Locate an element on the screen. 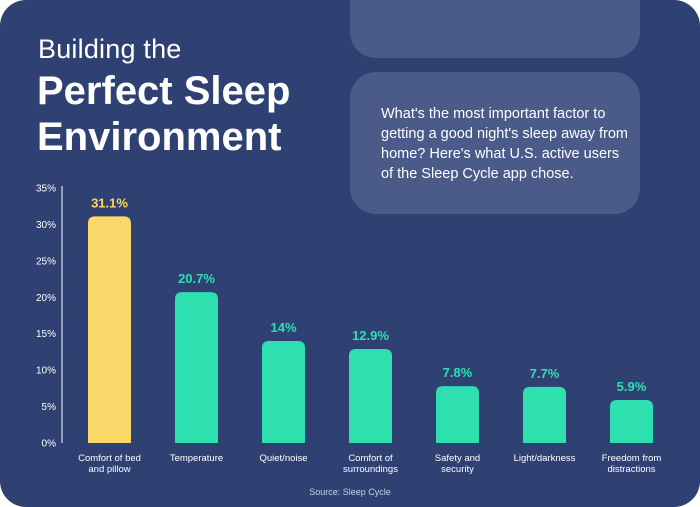 This screenshot has width=700, height=507. category-label: Safety and security is located at coordinates (457, 464).